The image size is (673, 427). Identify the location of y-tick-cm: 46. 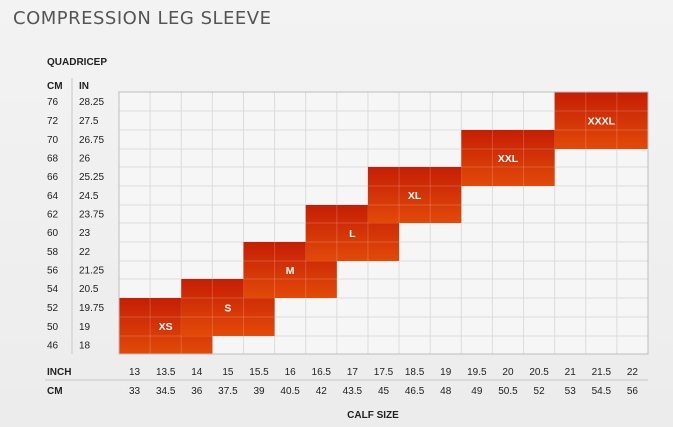
(53, 346).